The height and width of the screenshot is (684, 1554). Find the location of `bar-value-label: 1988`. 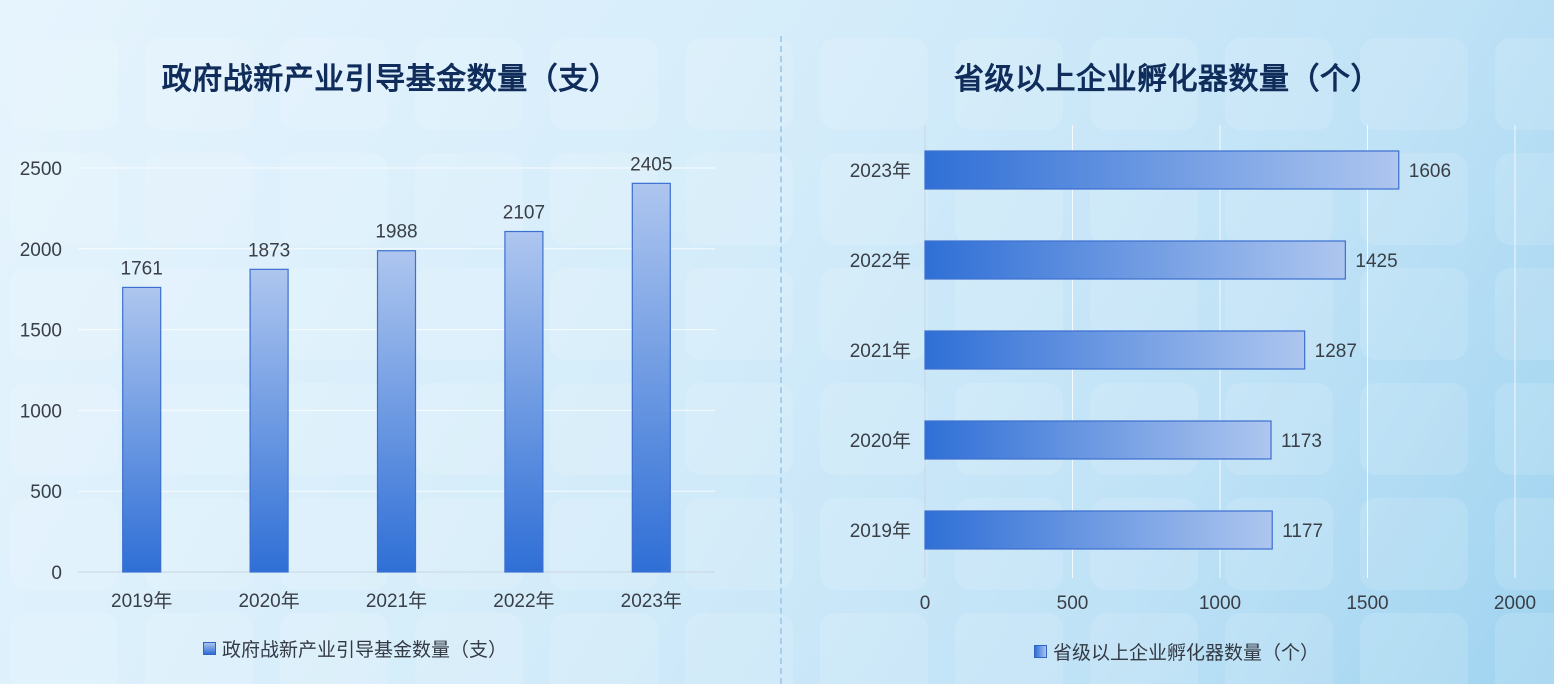

bar-value-label: 1988 is located at coordinates (396, 232).